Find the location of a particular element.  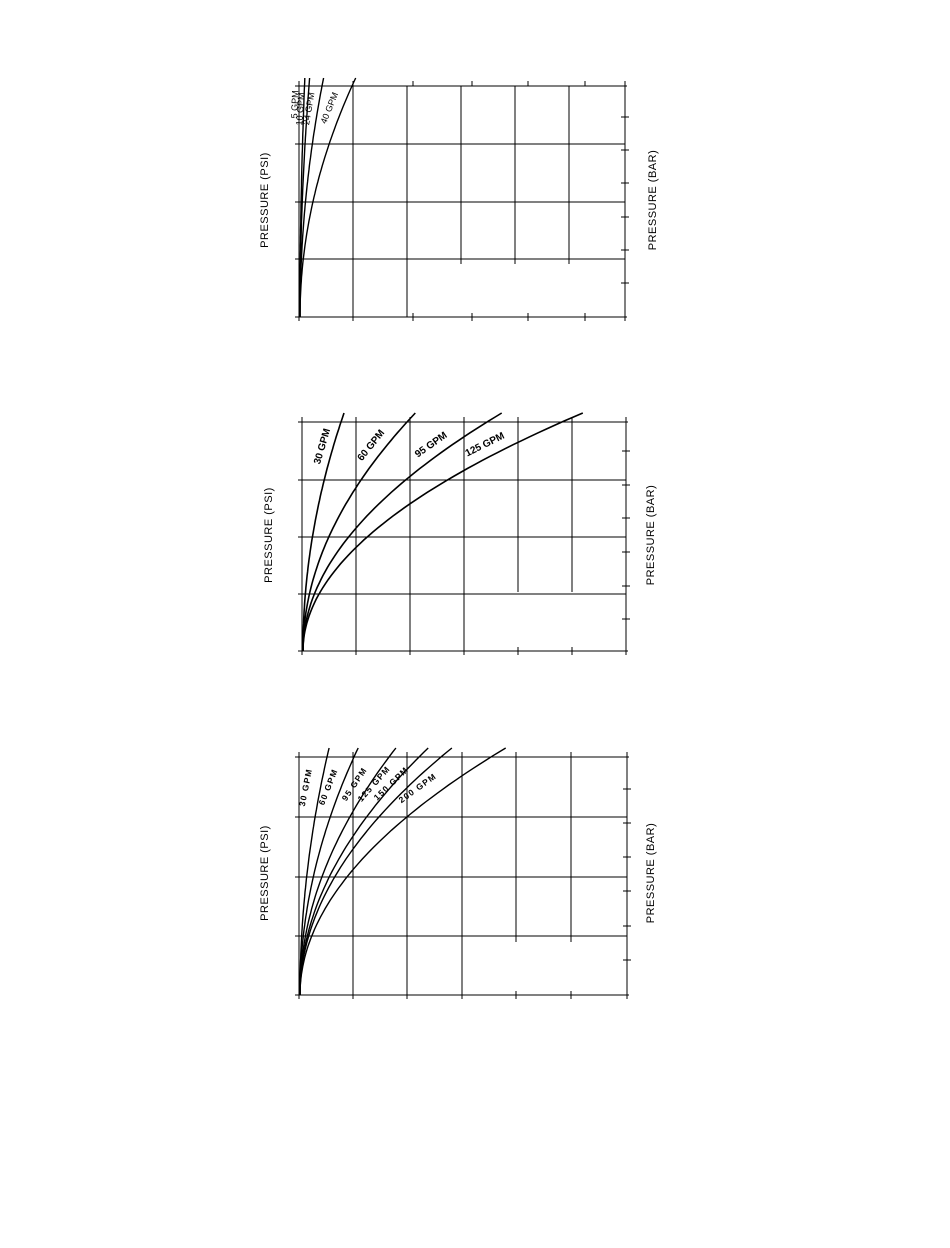

series-label: 60 GPM is located at coordinates (372, 445).